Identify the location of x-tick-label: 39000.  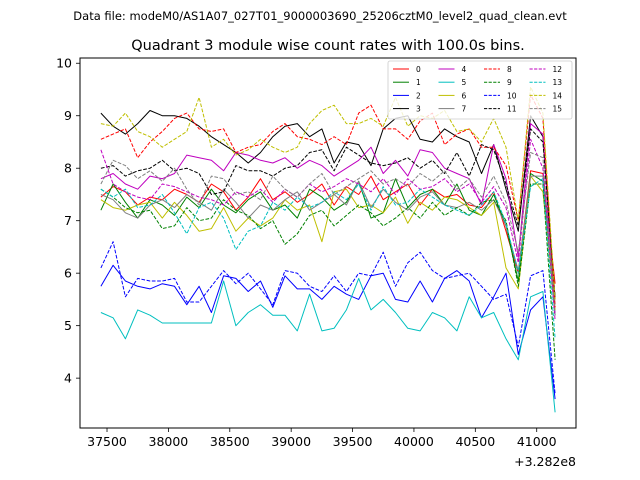
(291, 441).